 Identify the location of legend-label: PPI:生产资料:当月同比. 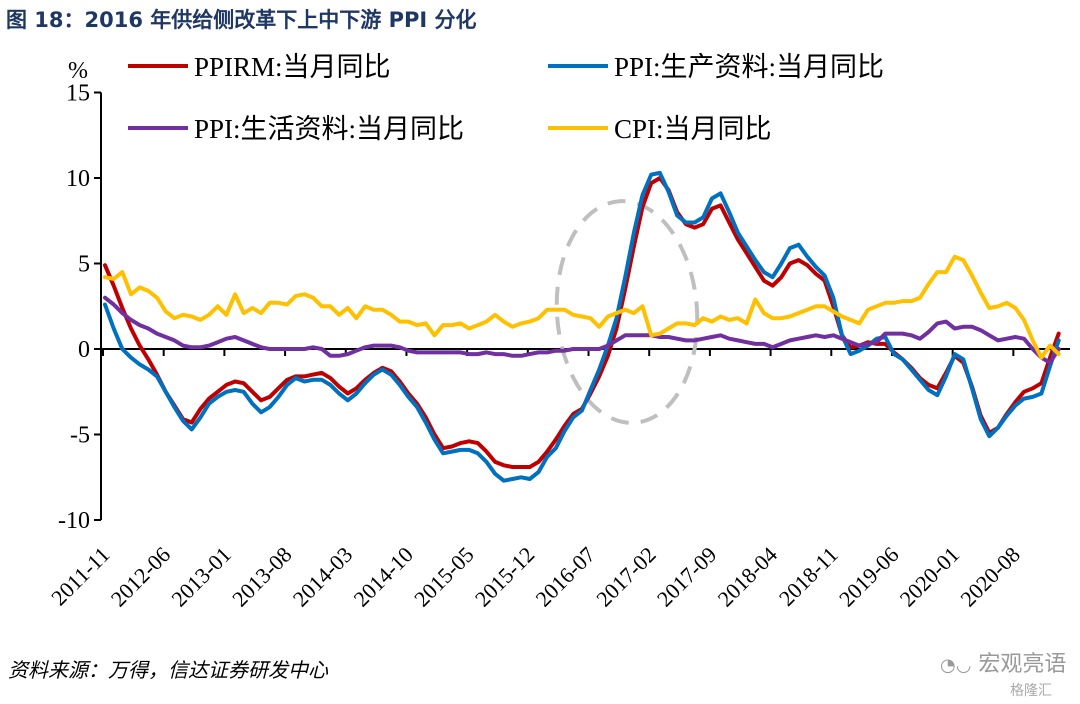
(749, 67).